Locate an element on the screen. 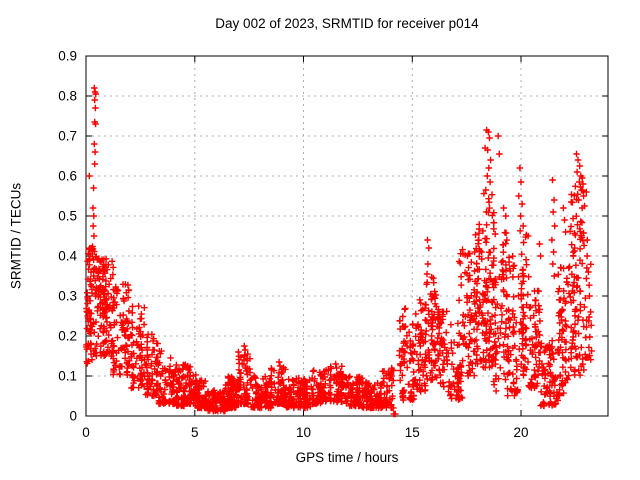  x-axis-label: GPS time / hours is located at coordinates (347, 457).